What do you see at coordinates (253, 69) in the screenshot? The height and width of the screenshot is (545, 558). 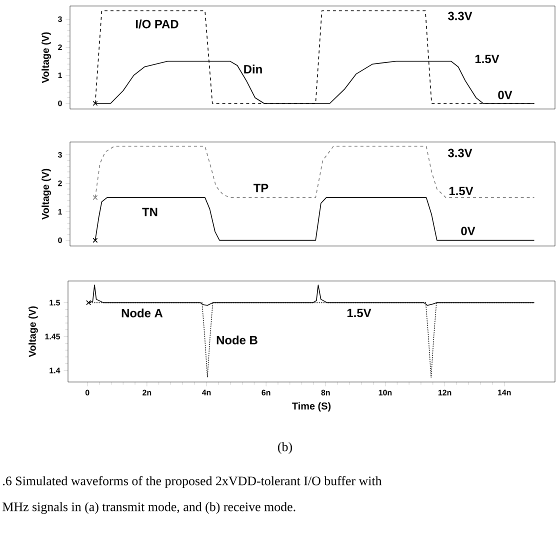 I see `annotation: Din` at bounding box center [253, 69].